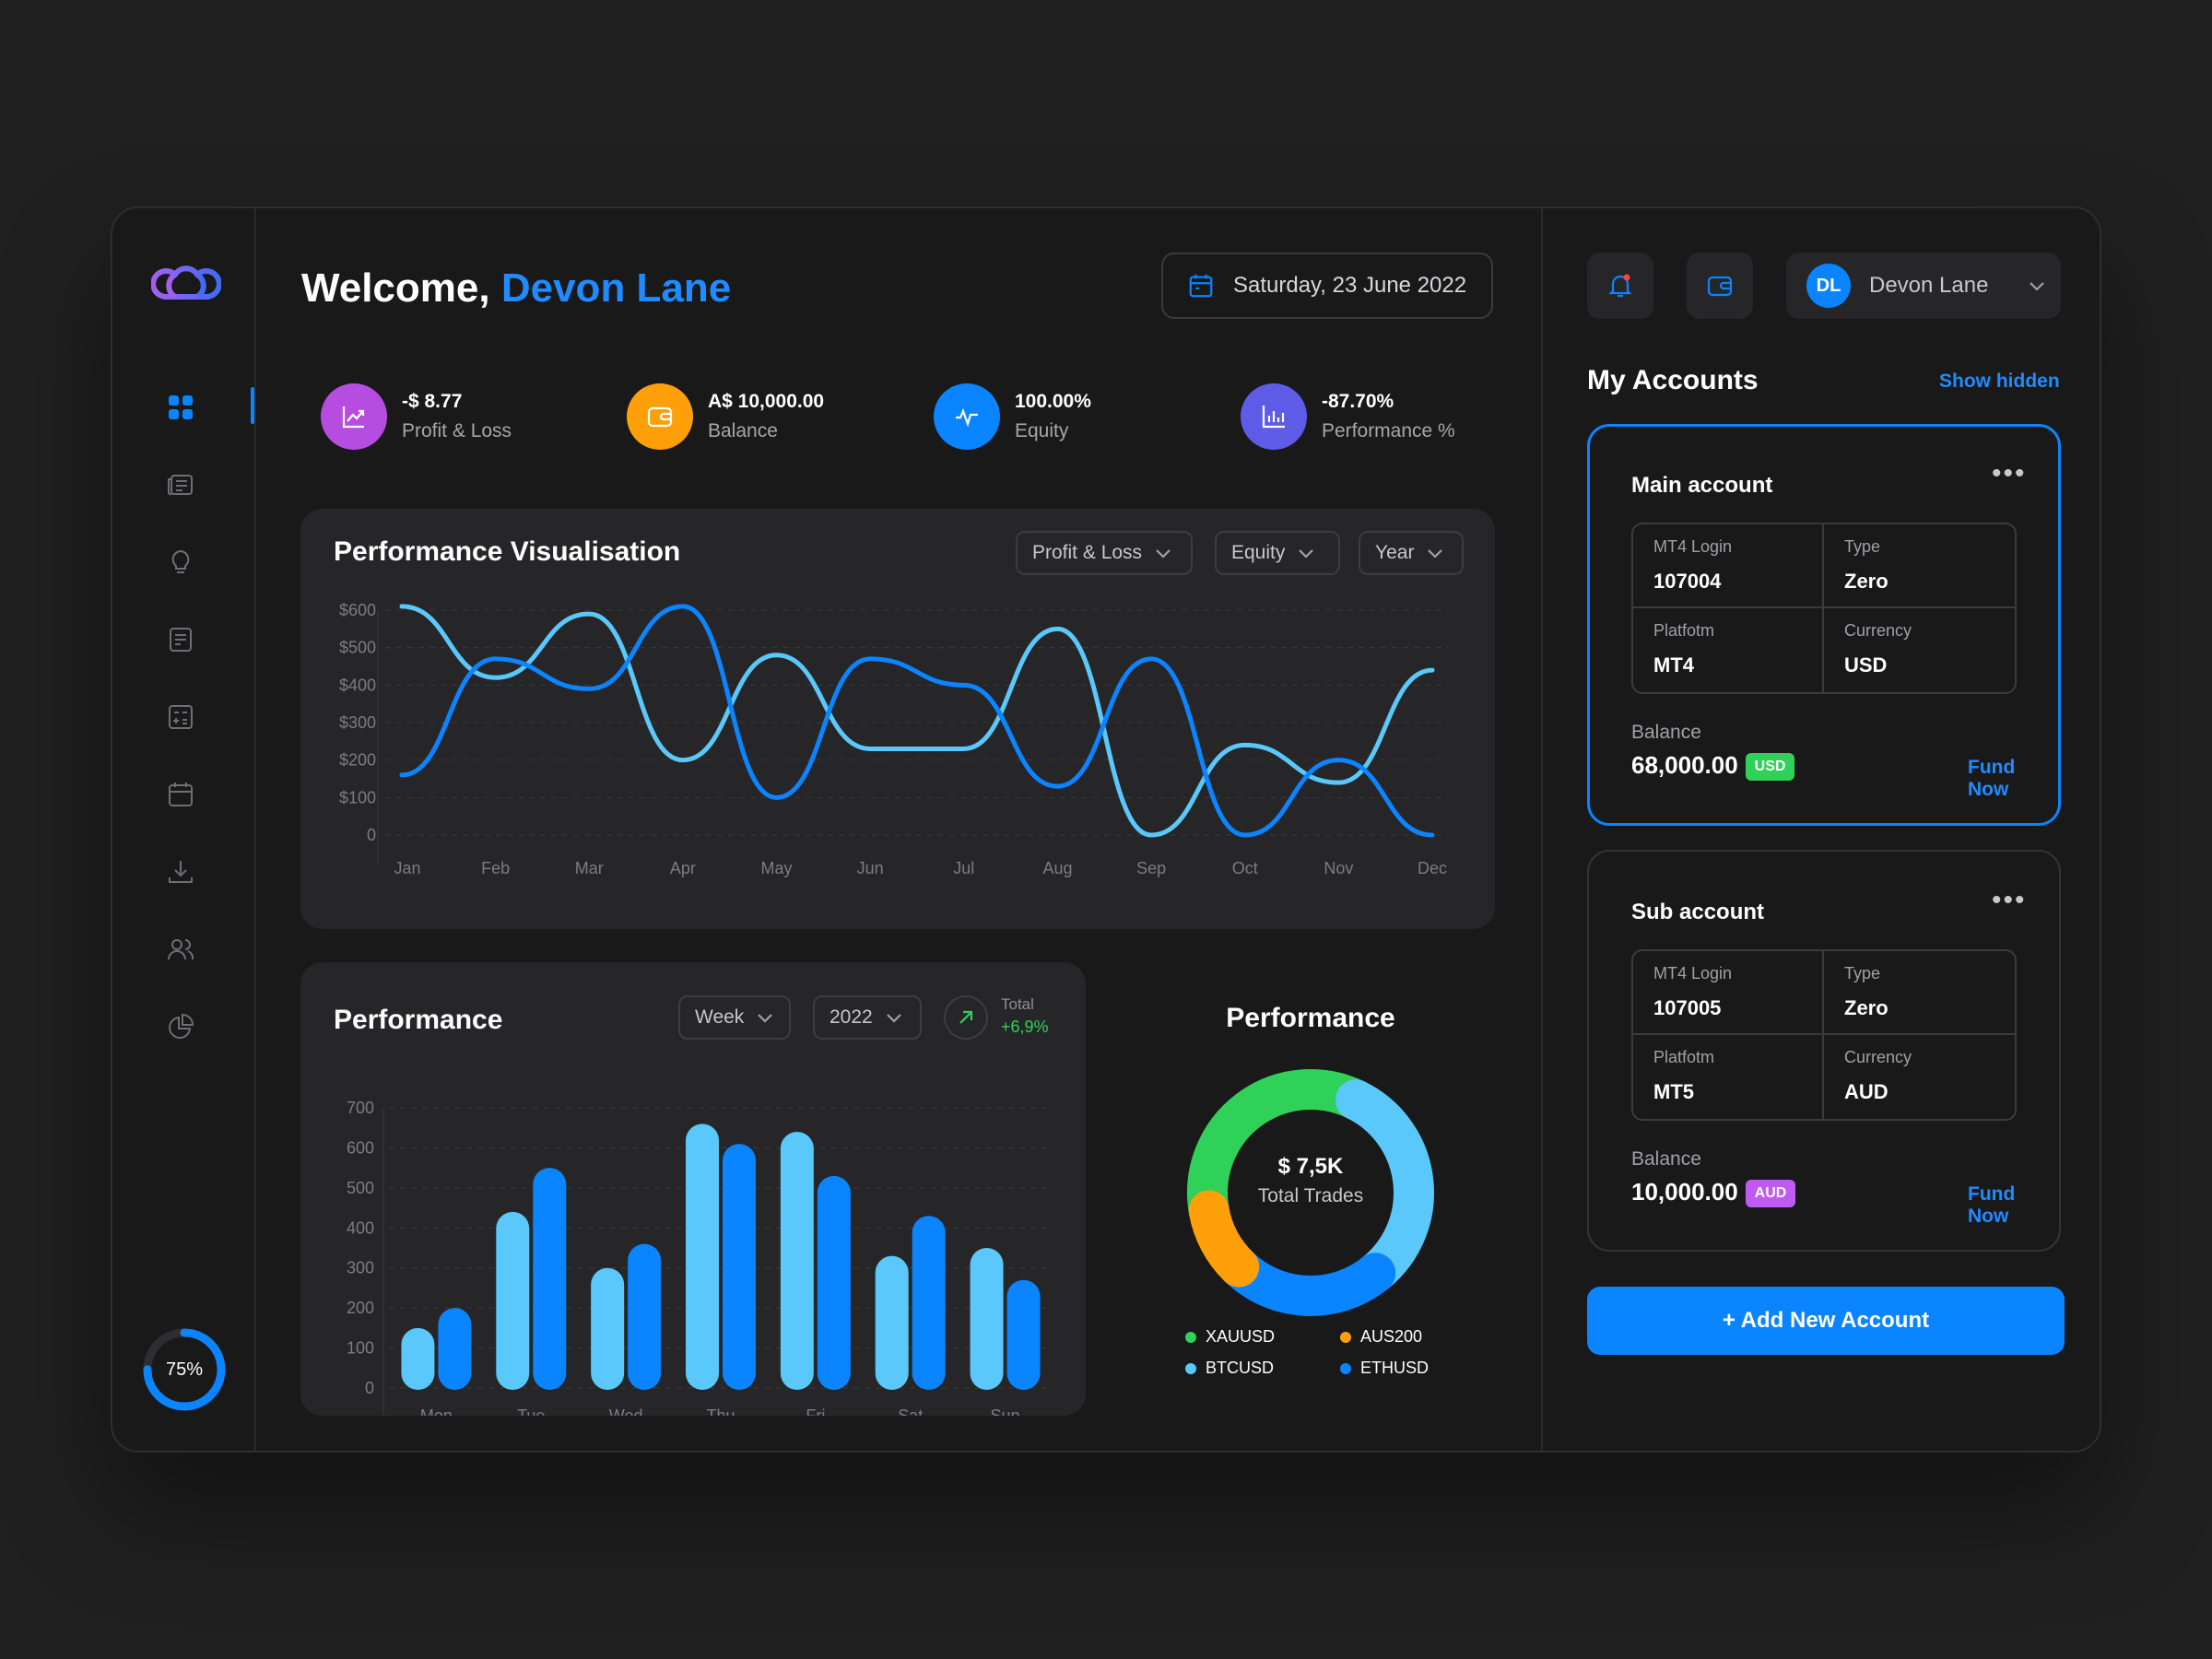 The width and height of the screenshot is (2212, 1659). What do you see at coordinates (683, 868) in the screenshot?
I see `x-tick-label: Apr` at bounding box center [683, 868].